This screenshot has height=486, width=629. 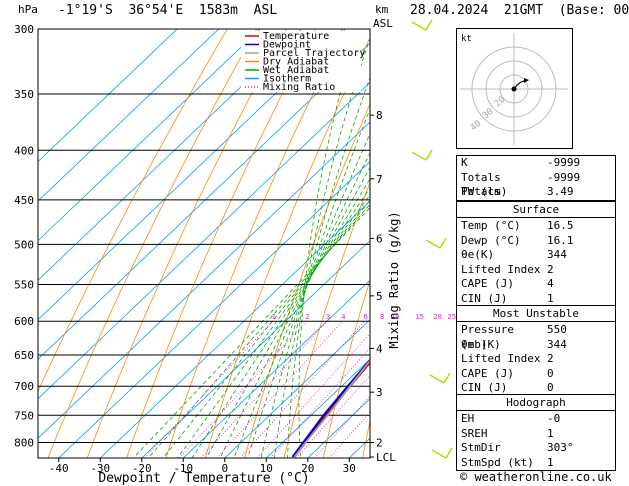 What do you see at coordinates (24, 200) in the screenshot?
I see `pressure-tick-label: 450` at bounding box center [24, 200].